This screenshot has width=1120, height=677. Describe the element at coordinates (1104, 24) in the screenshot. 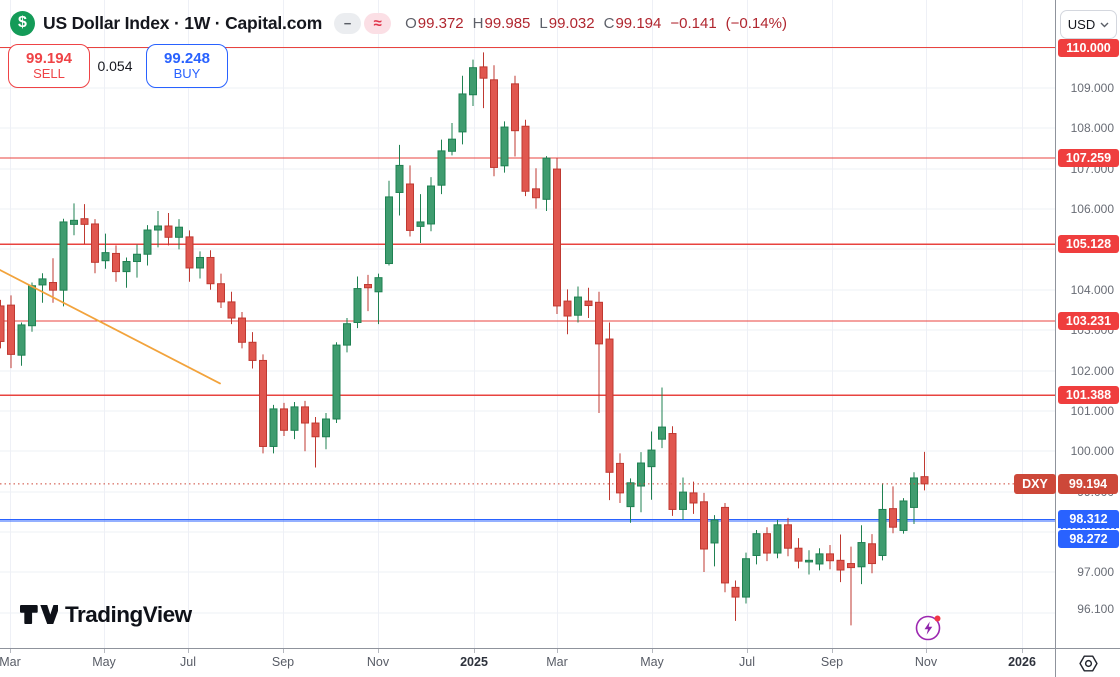

I see `chevron-down-icon` at that location.